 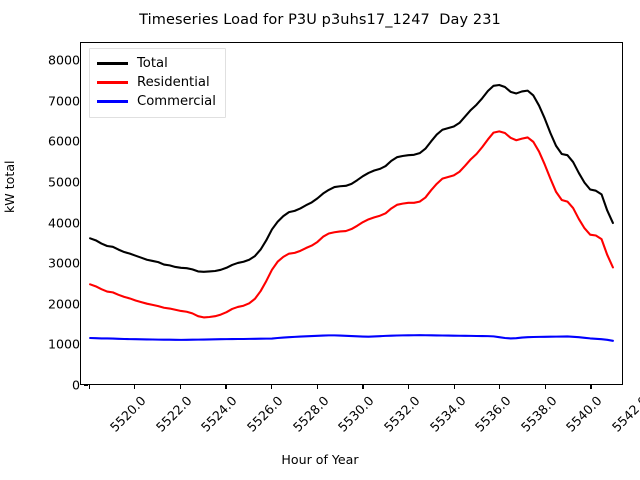 I want to click on x-tick-label: 5542.0, so click(x=624, y=414).